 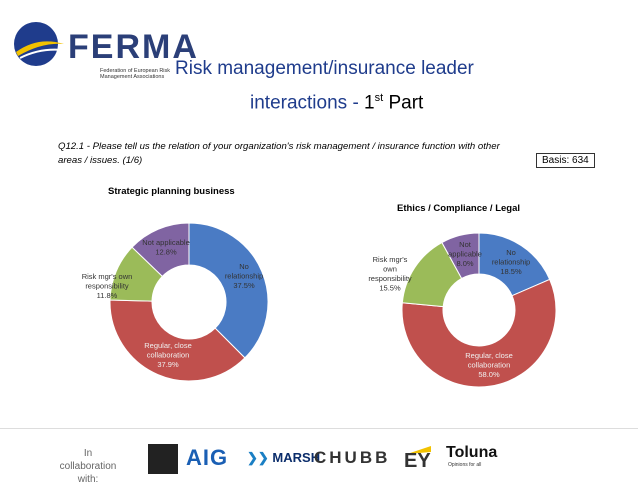 What do you see at coordinates (379, 98) in the screenshot?
I see `title-superscript: st` at bounding box center [379, 98].